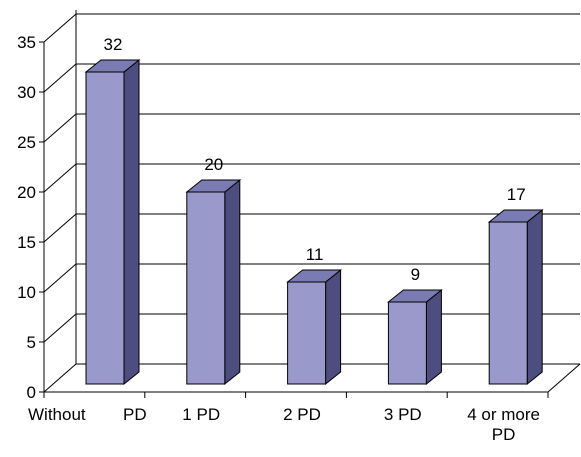 This screenshot has width=581, height=457. Describe the element at coordinates (296, 394) in the screenshot. I see `x-axis` at that location.